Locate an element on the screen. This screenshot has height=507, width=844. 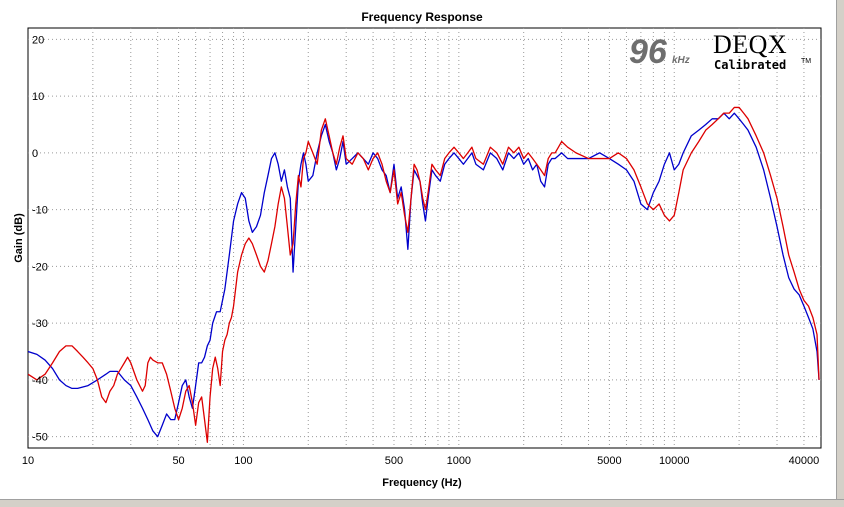
y-tick-label: 20 is located at coordinates (38, 40).